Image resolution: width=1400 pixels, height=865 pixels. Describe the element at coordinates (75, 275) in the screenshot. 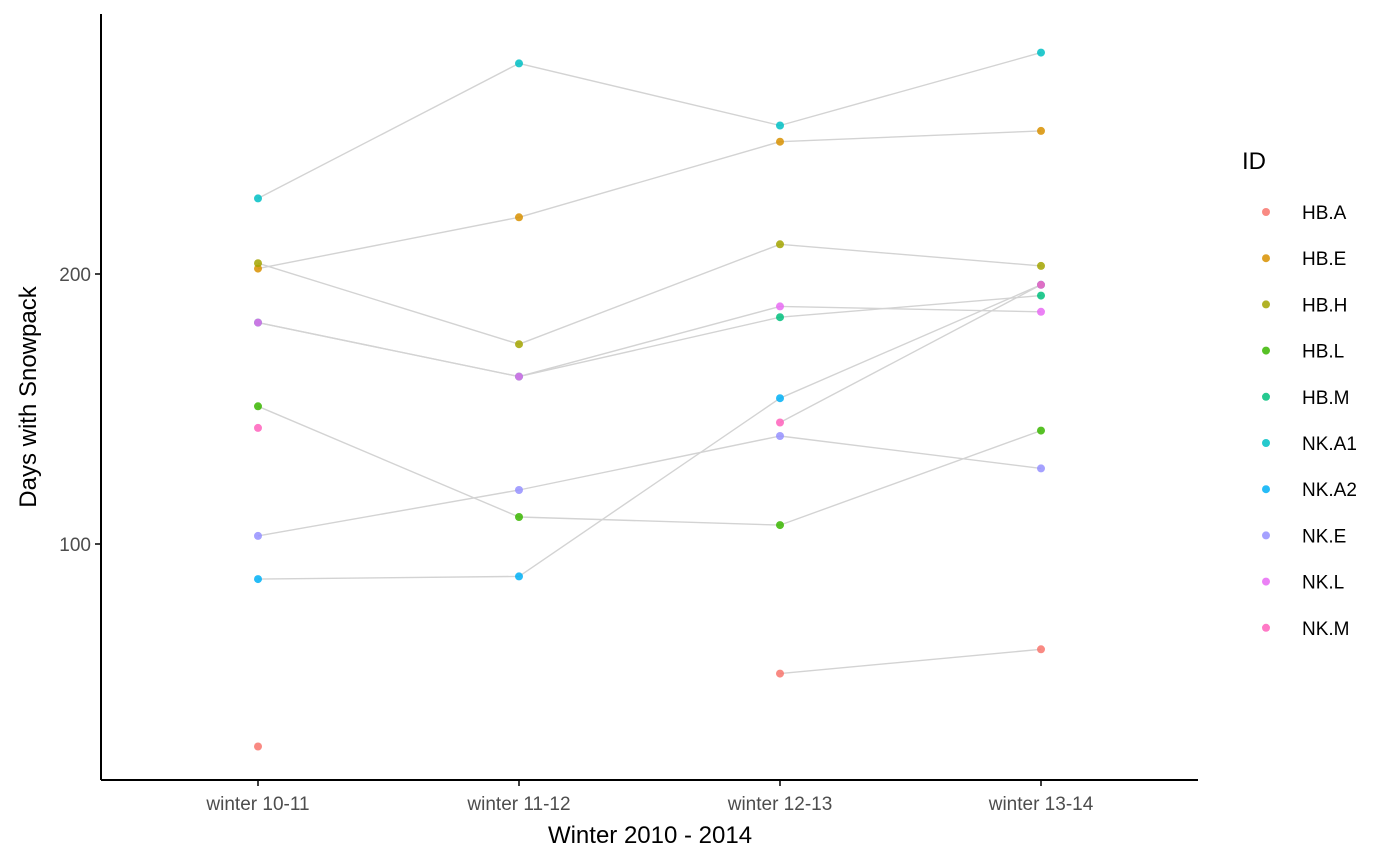

I see `y-tick-label: 200` at that location.